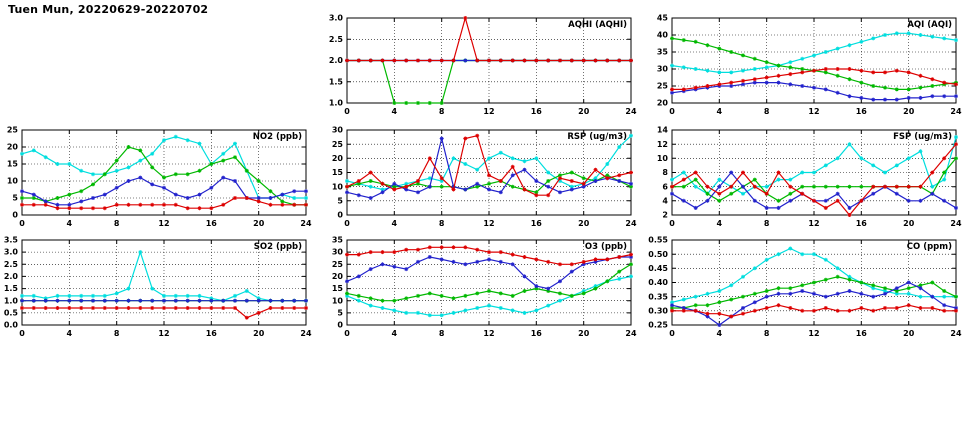 The height and width of the screenshot is (447, 975). Describe the element at coordinates (108, 9) in the screenshot. I see `page-title: Tuen Mun, 20220629-20220702` at that location.